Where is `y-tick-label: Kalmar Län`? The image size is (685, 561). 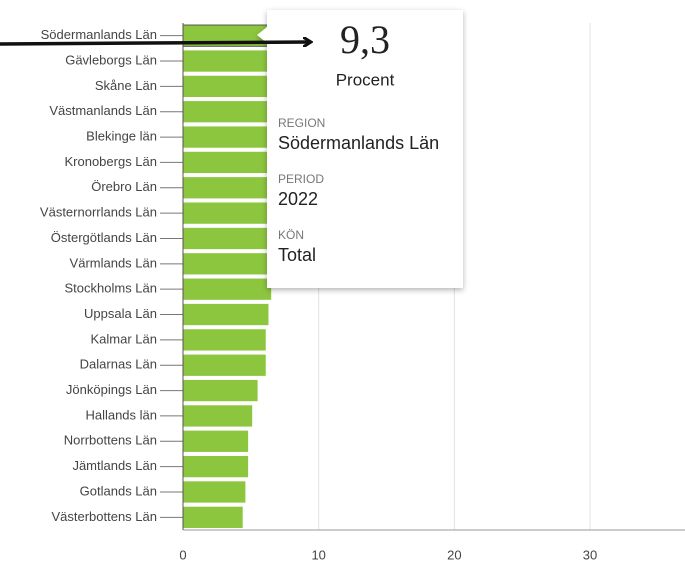 y-tick-label: Kalmar Län is located at coordinates (124, 338).